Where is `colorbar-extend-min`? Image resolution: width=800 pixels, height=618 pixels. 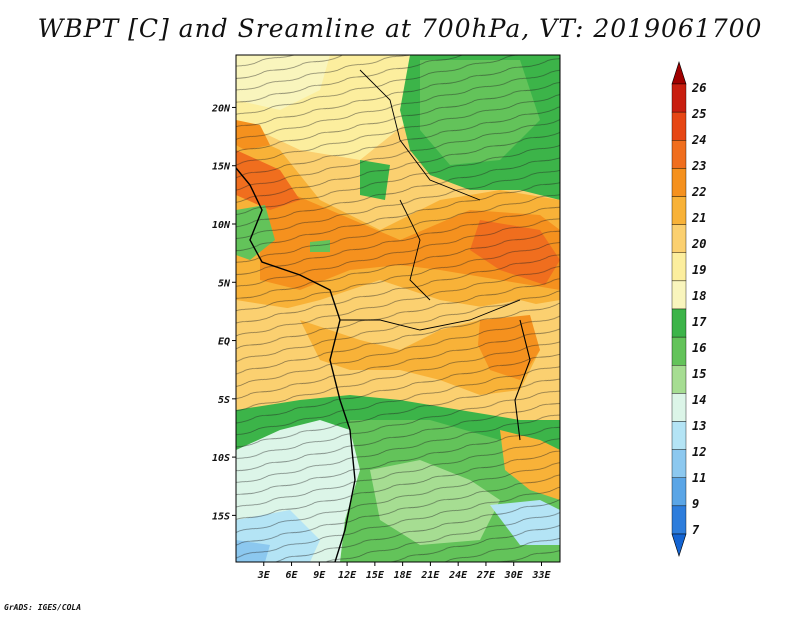 colorbar-extend-min is located at coordinates (679, 545).